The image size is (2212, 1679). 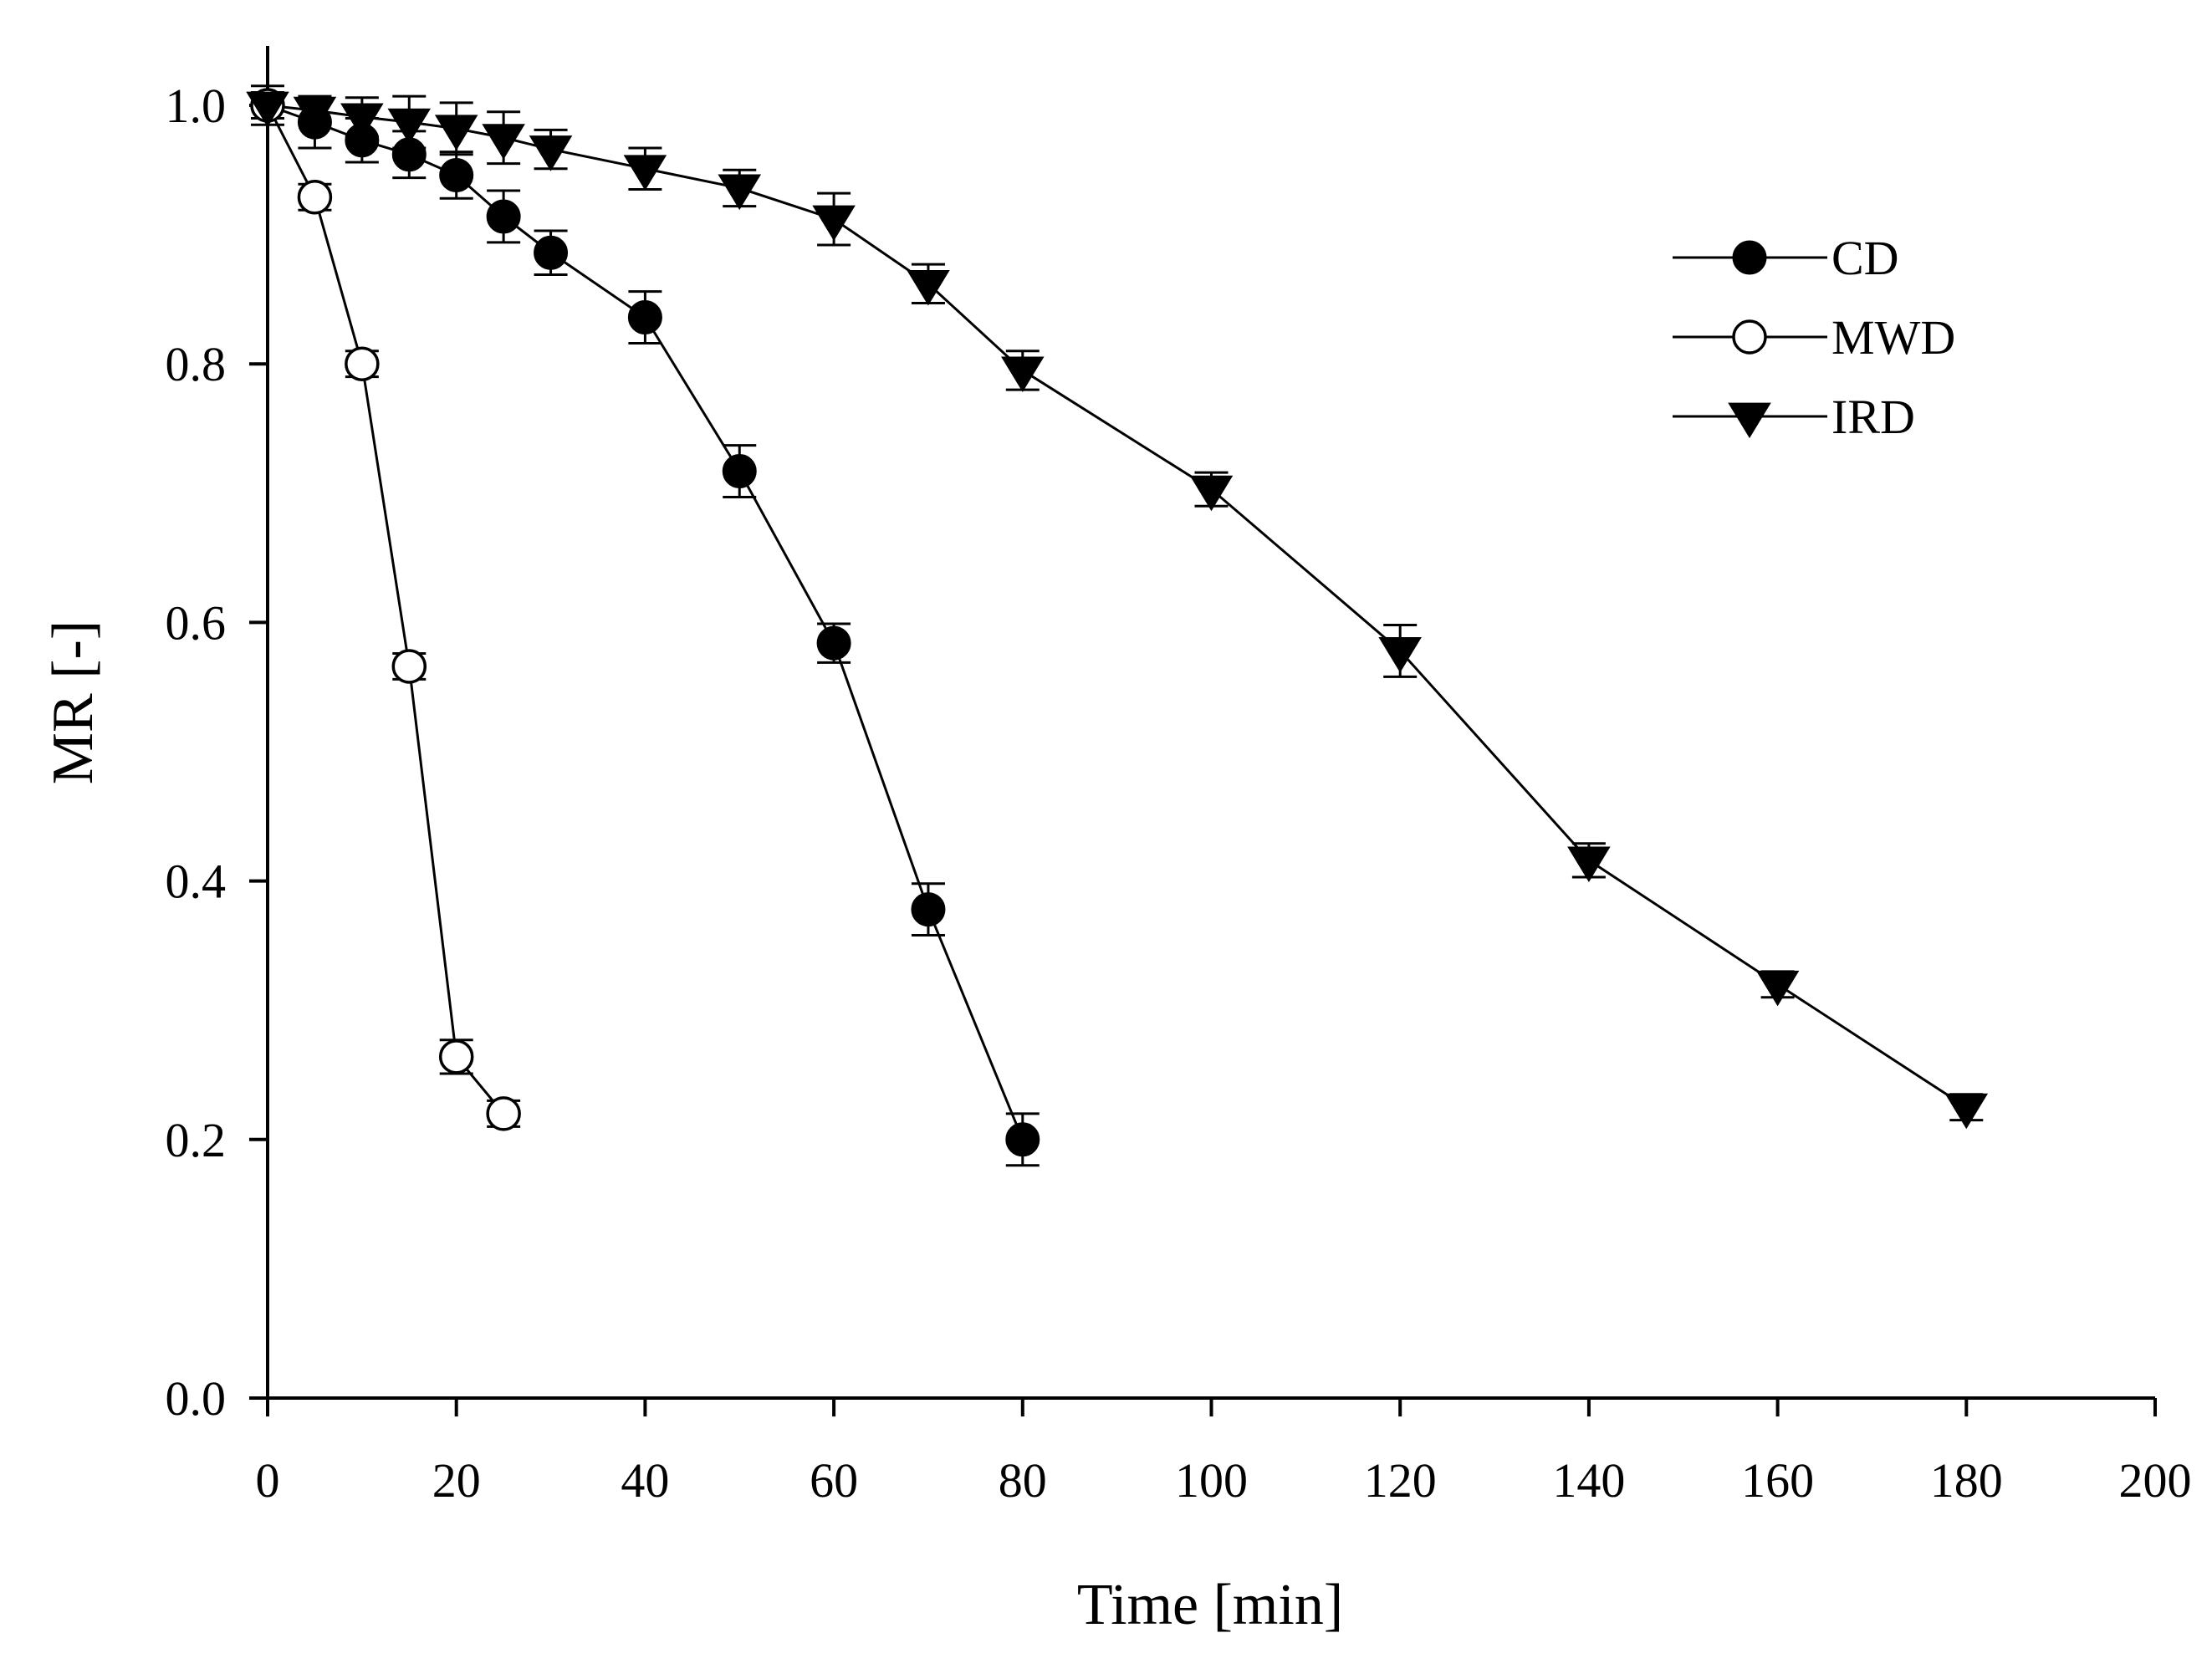 I want to click on x-tick-label: 140, so click(x=1588, y=1481).